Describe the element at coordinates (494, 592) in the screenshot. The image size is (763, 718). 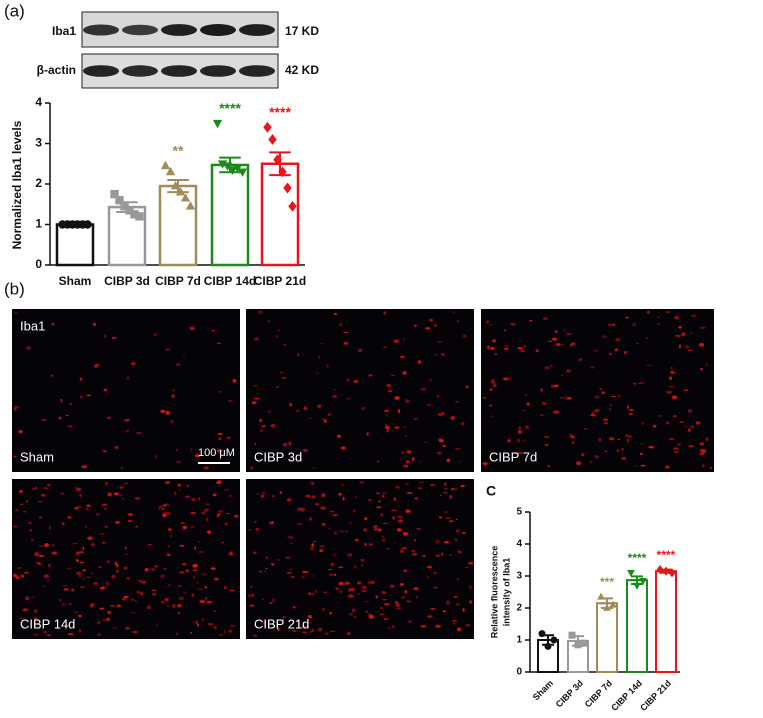
I see `y-axis-label: Relative fluorescence` at that location.